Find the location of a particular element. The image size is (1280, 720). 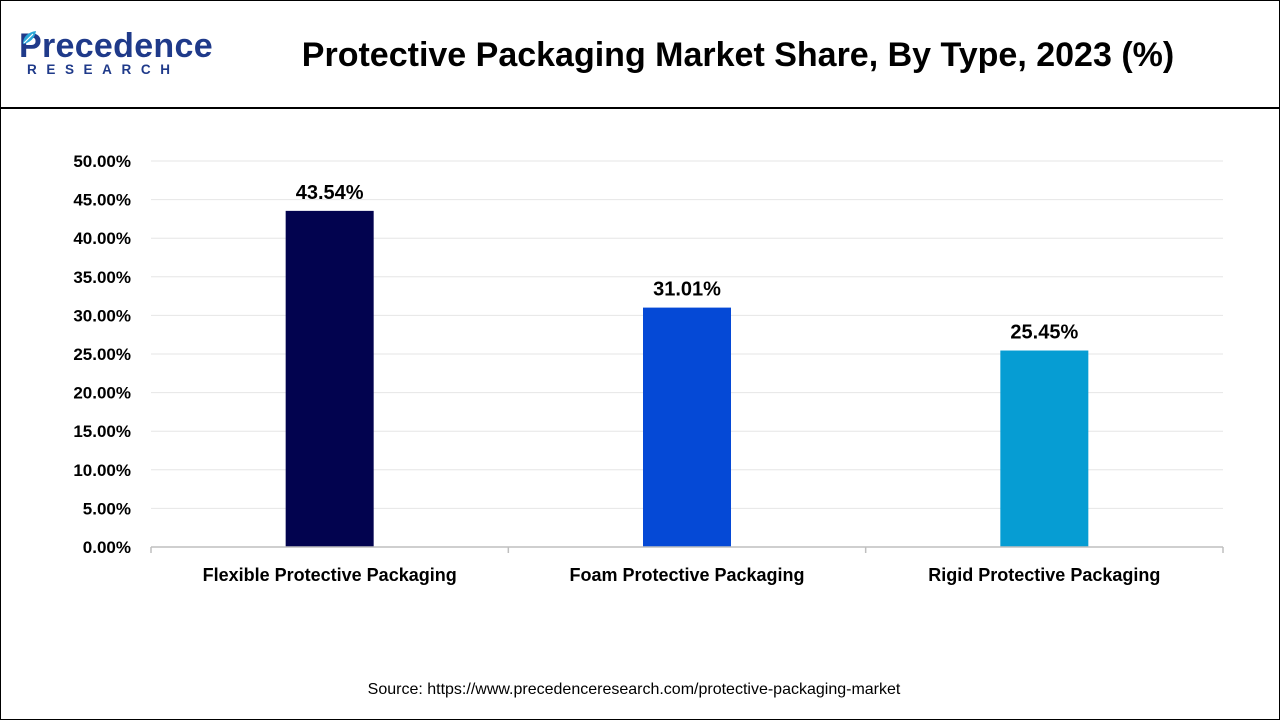

y-tick-label: 5.00% is located at coordinates (107, 508).